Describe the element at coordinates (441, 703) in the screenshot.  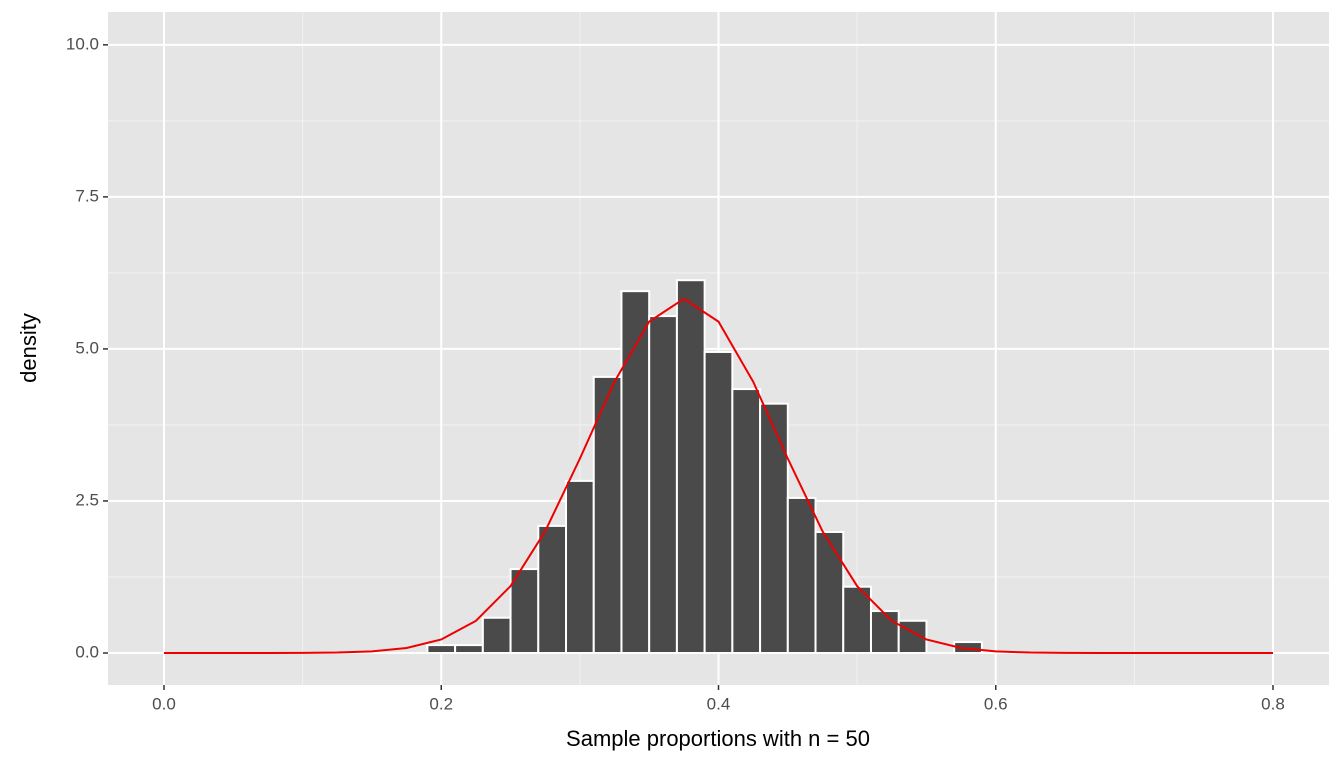
I see `x-tick-label: 0.2` at that location.